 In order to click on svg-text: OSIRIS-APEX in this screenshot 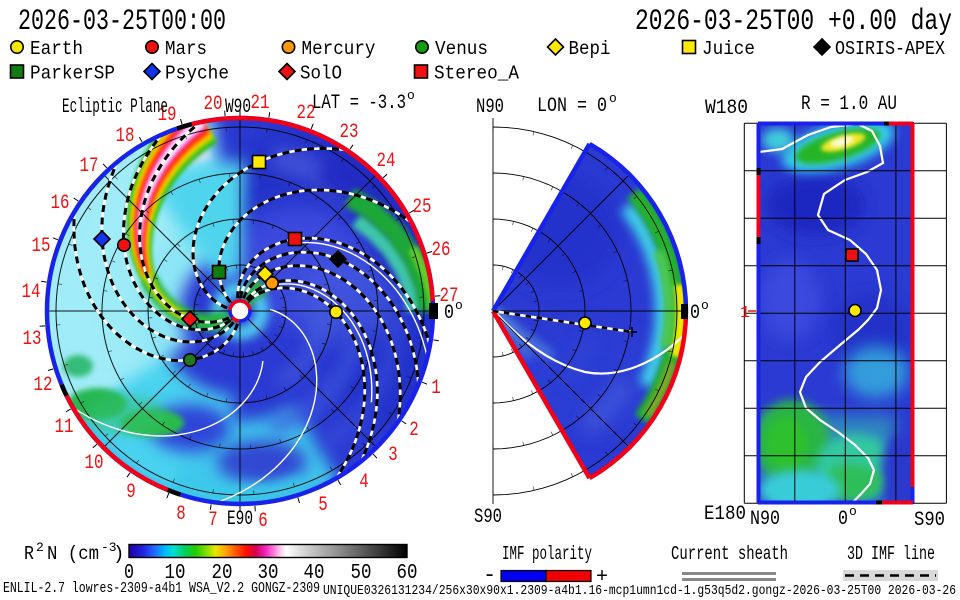, I will do `click(890, 49)`.